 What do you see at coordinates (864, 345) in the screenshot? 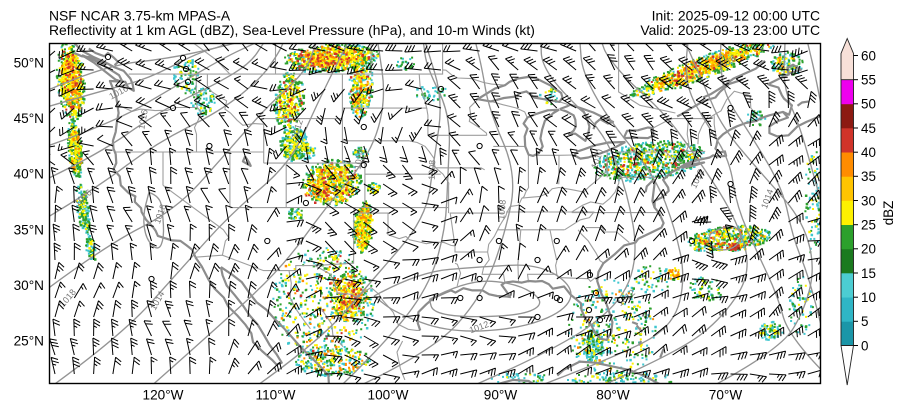
I see `svg-text: 0` at bounding box center [864, 345].